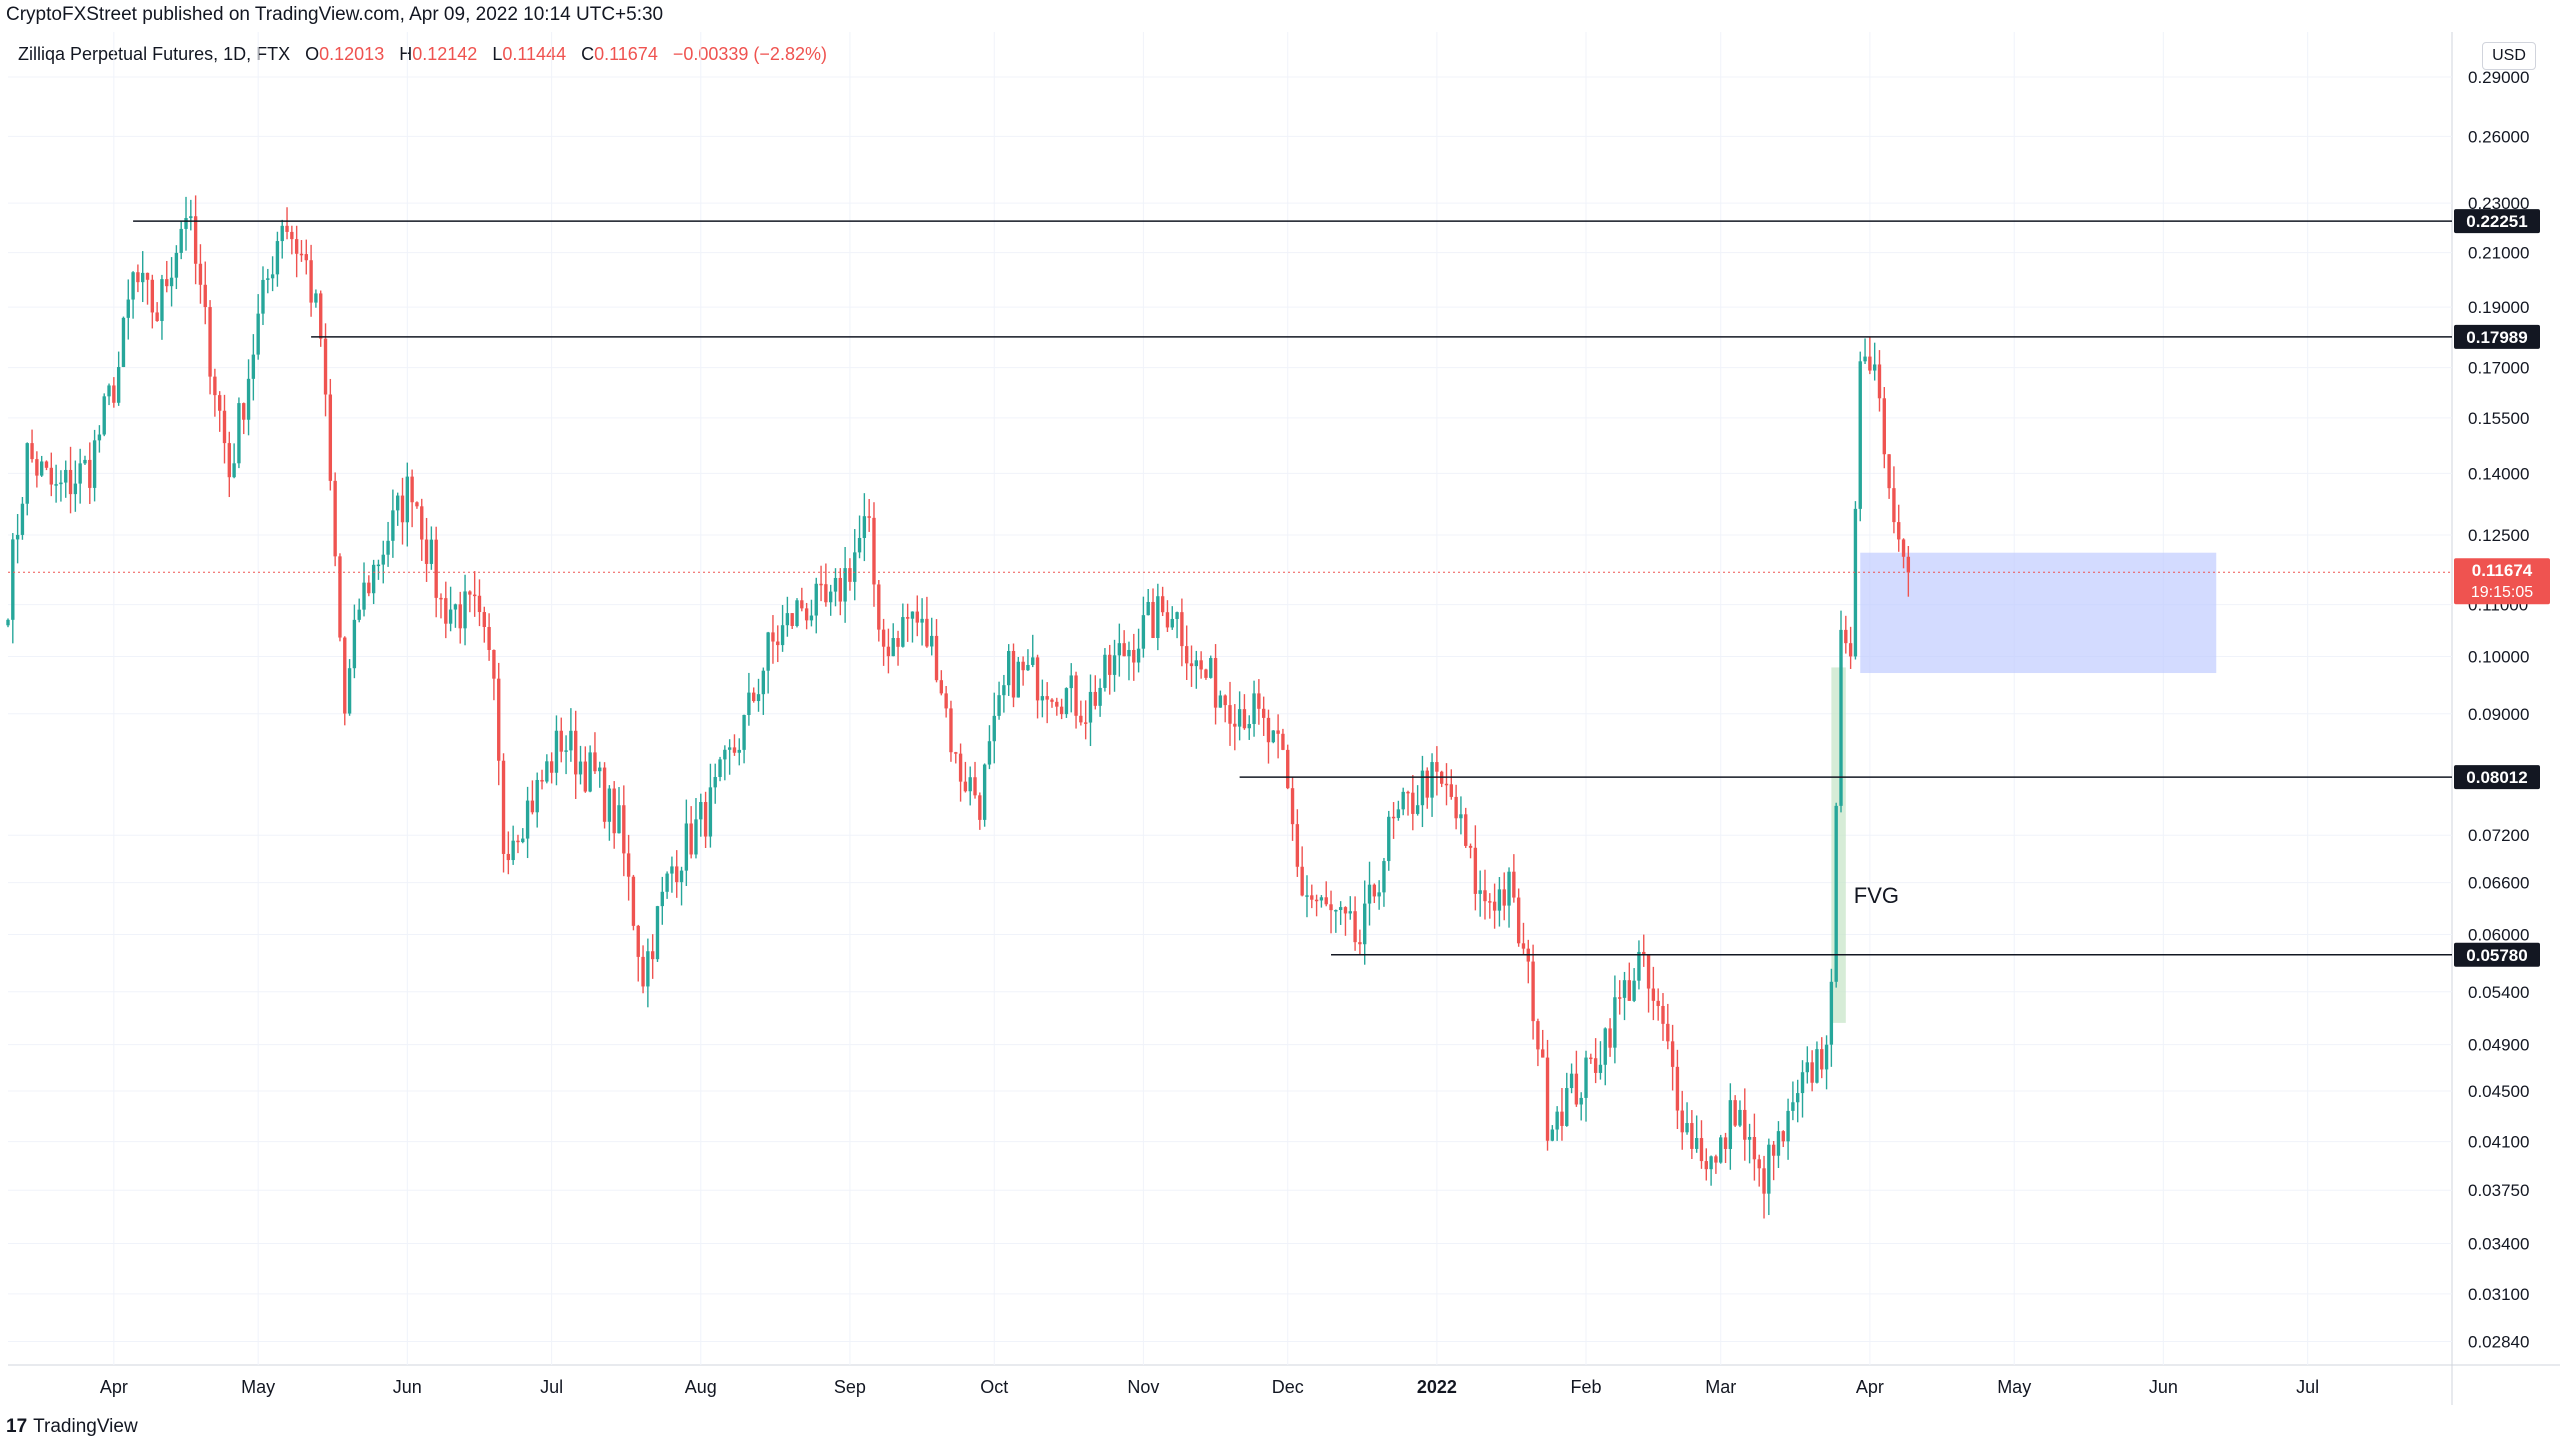  I want to click on change-value: −0.00339 (−2.82%), so click(749, 54).